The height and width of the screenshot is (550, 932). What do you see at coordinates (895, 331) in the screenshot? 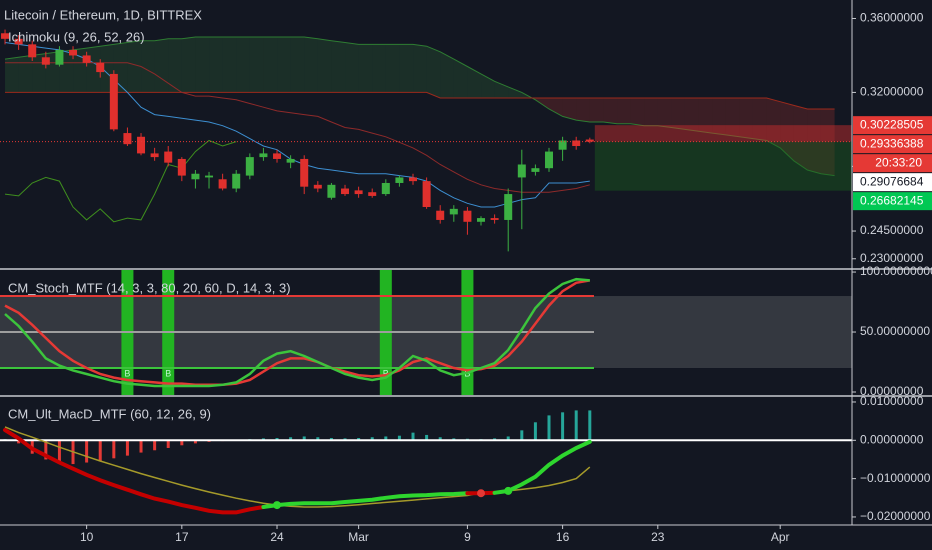
I see `y-tick-label: 50.00000000` at bounding box center [895, 331].